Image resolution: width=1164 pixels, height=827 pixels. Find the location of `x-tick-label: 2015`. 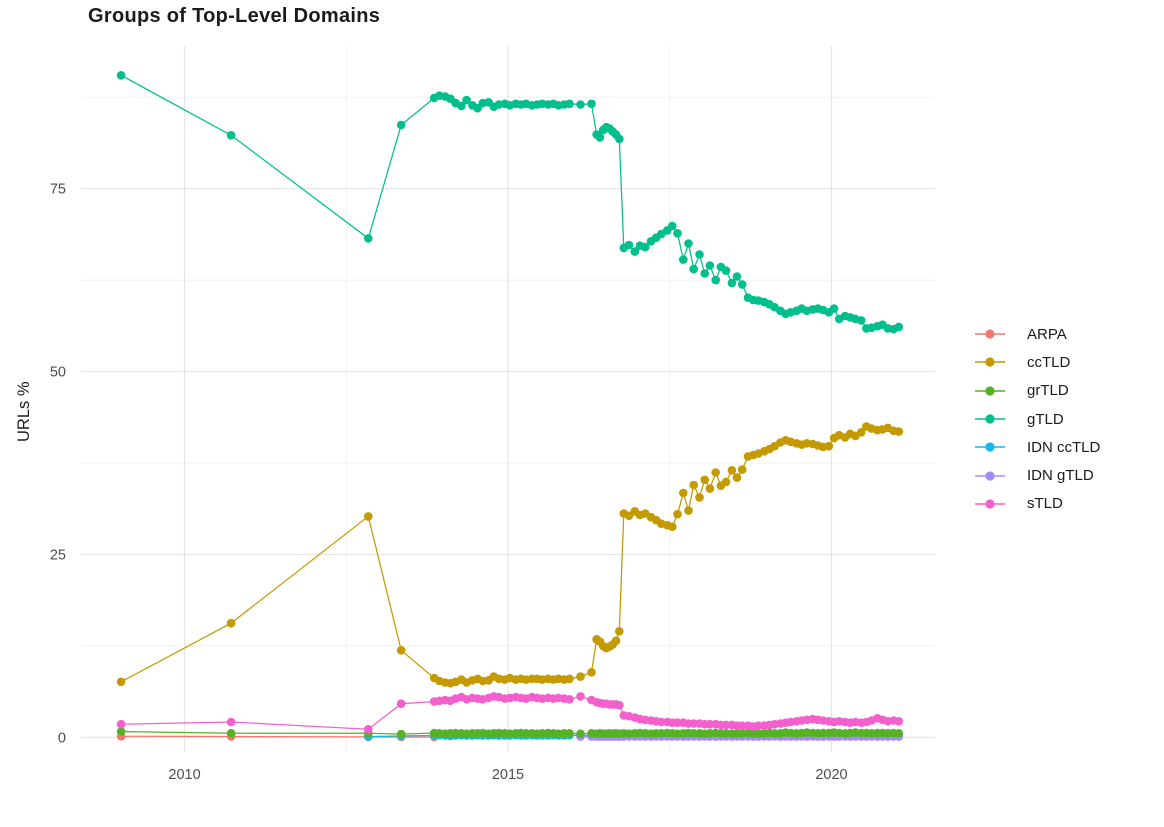

x-tick-label: 2015 is located at coordinates (508, 775).